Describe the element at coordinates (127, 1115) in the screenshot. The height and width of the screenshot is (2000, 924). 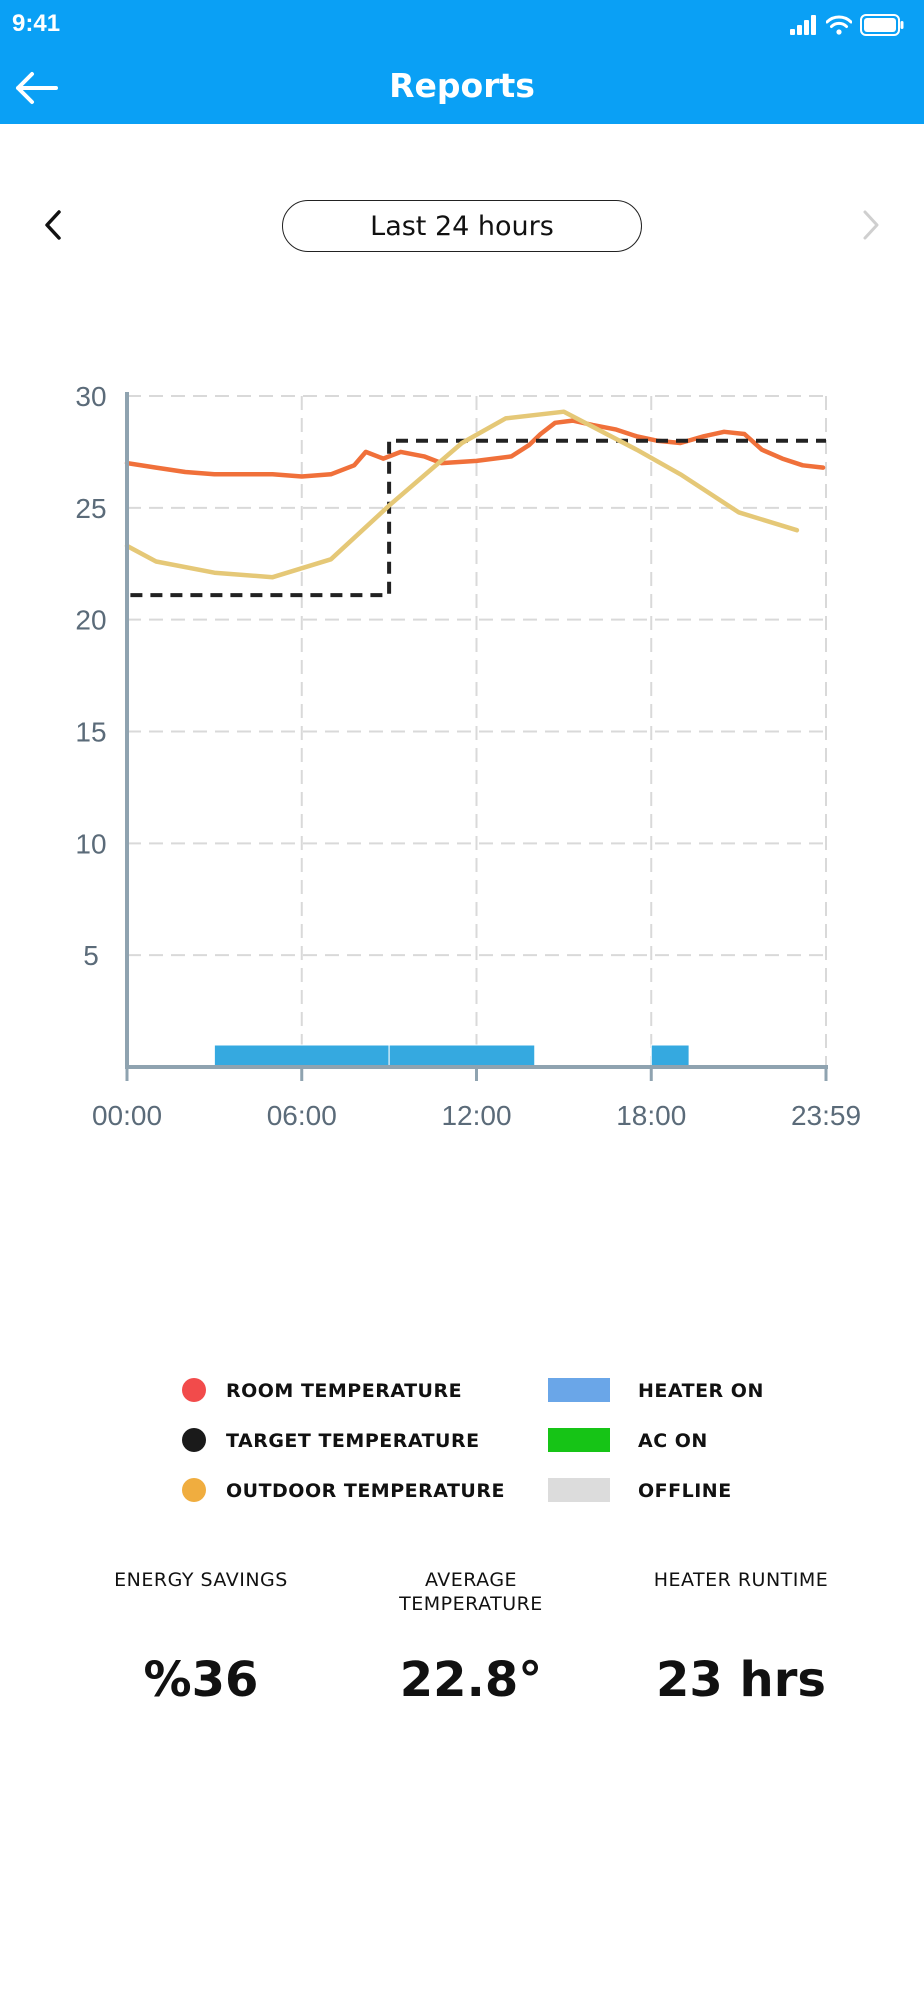
I see `x-tick-label: 00:00` at that location.